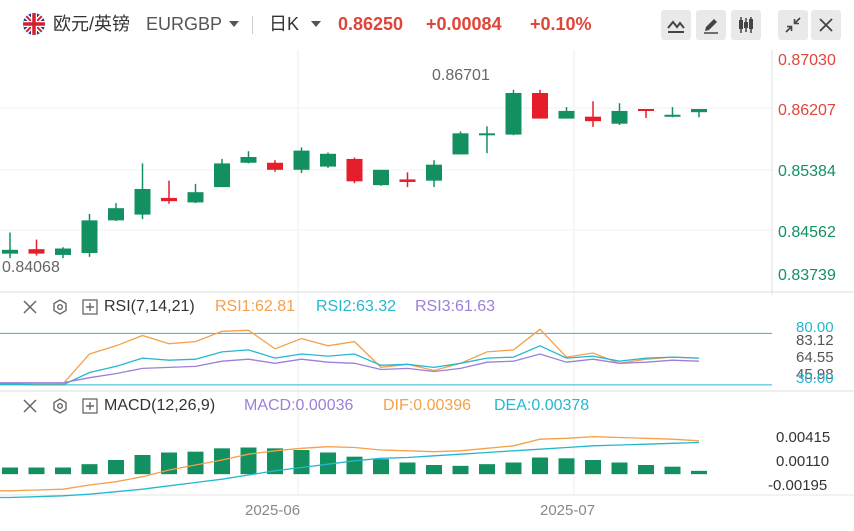 The image size is (854, 531). I want to click on chart-line-icon, so click(676, 26).